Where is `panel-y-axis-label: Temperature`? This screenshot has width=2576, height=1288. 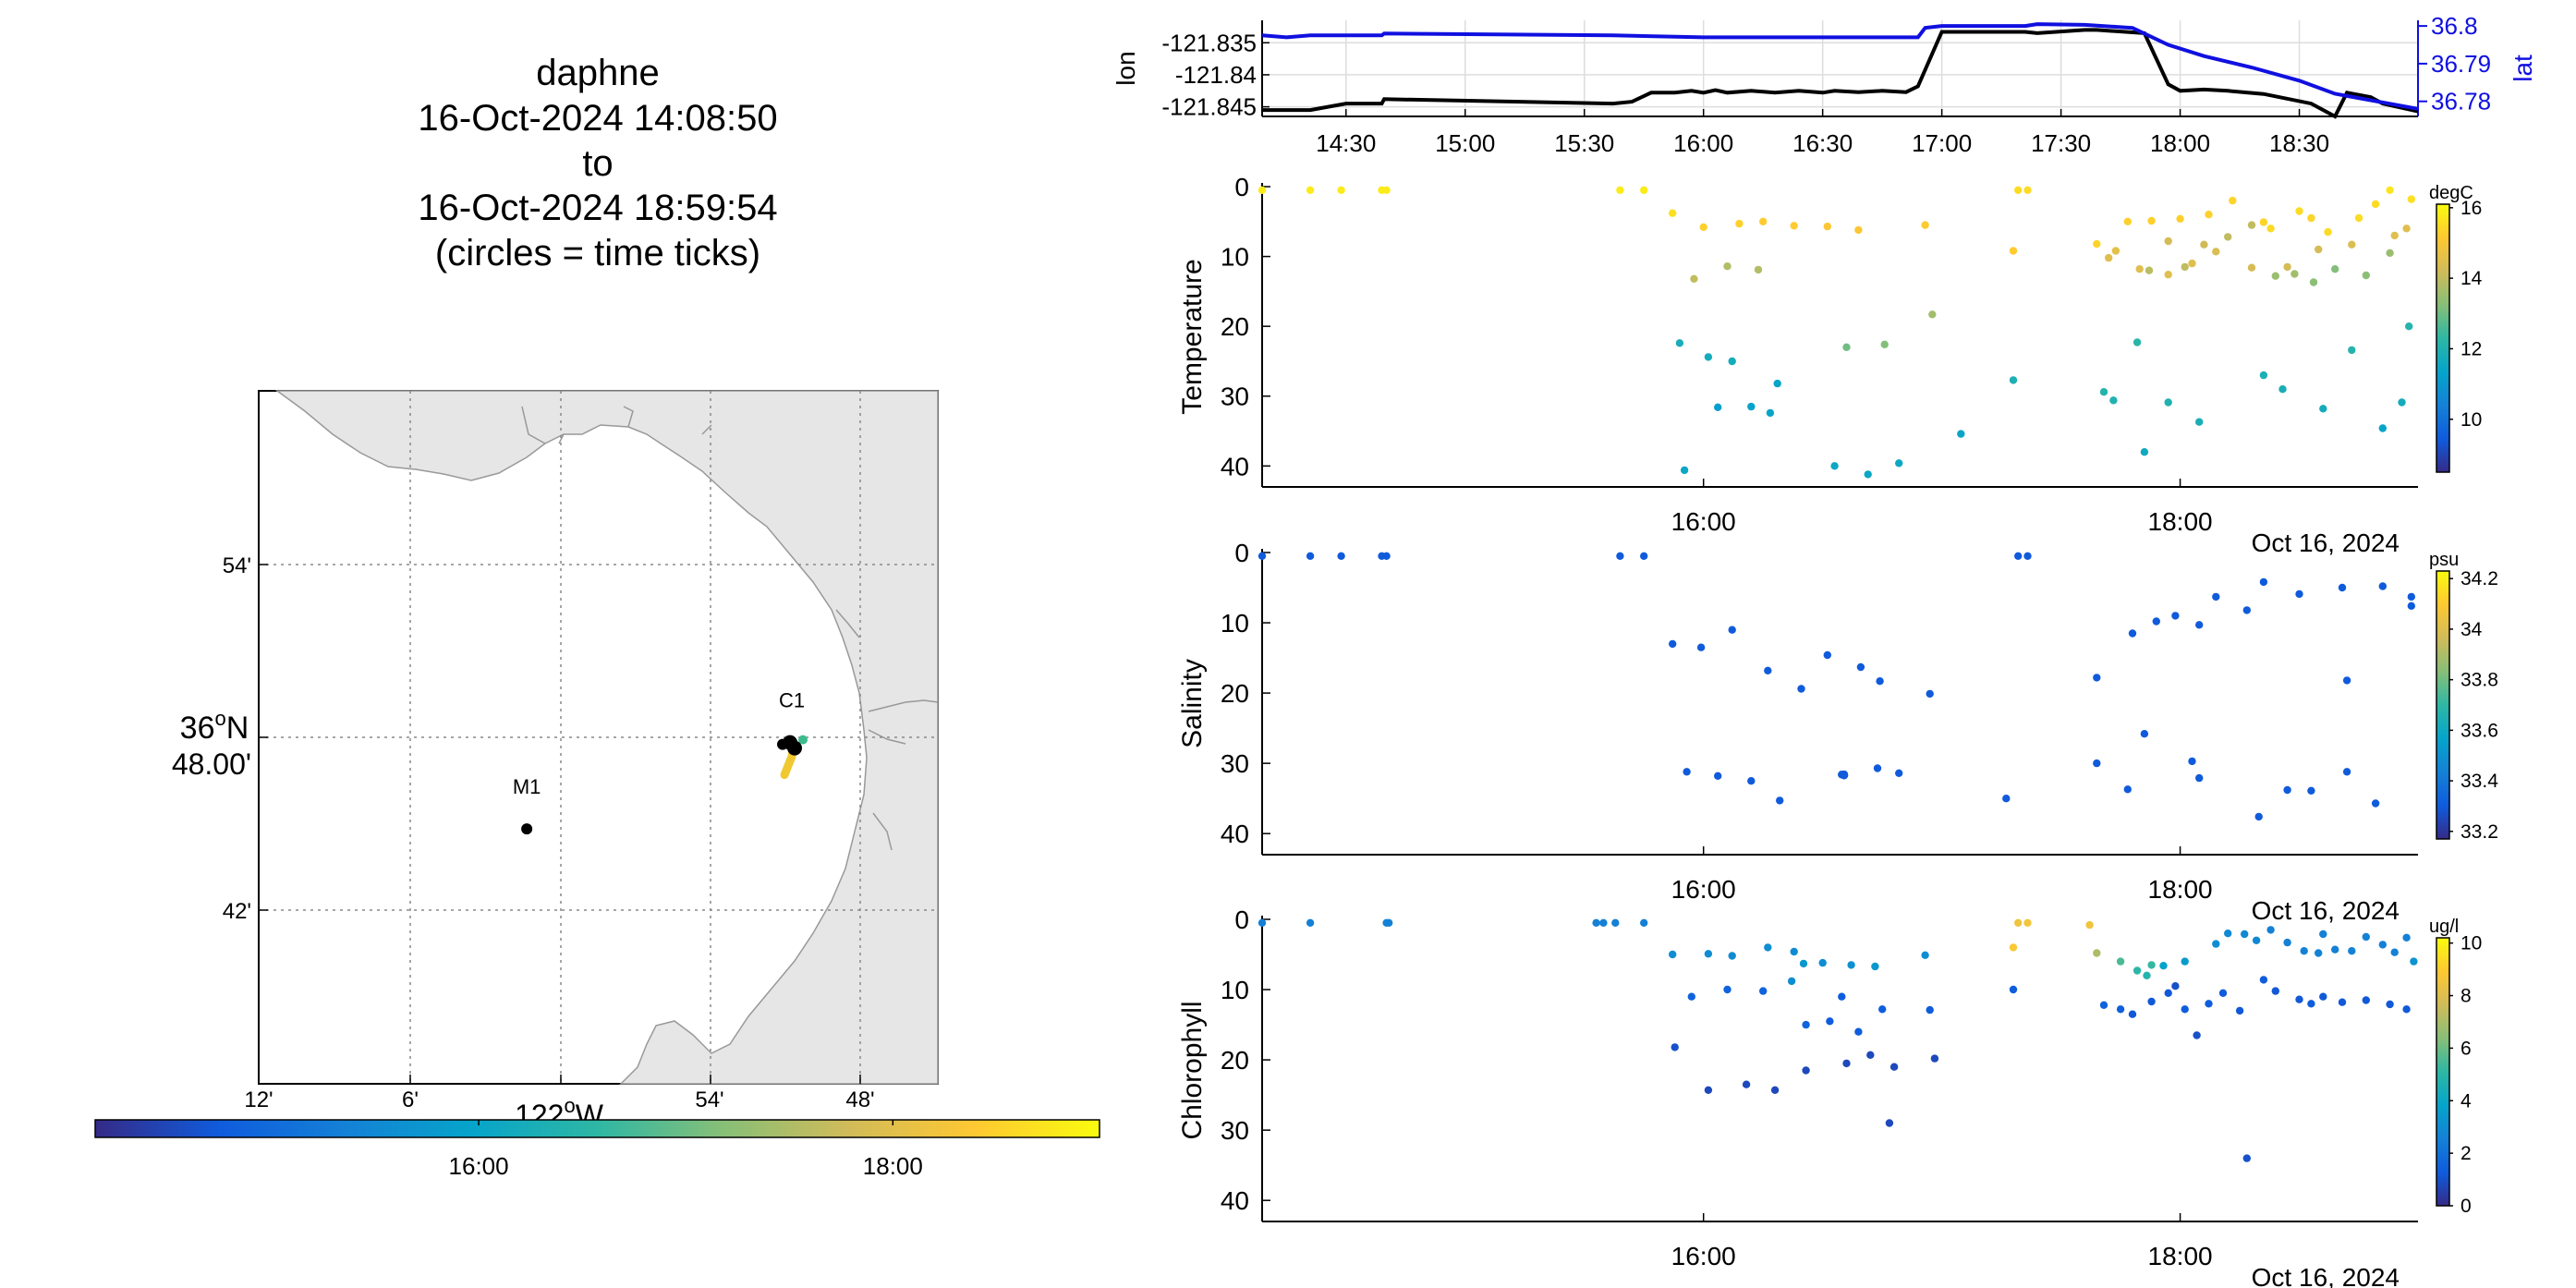
panel-y-axis-label: Temperature is located at coordinates (1192, 336).